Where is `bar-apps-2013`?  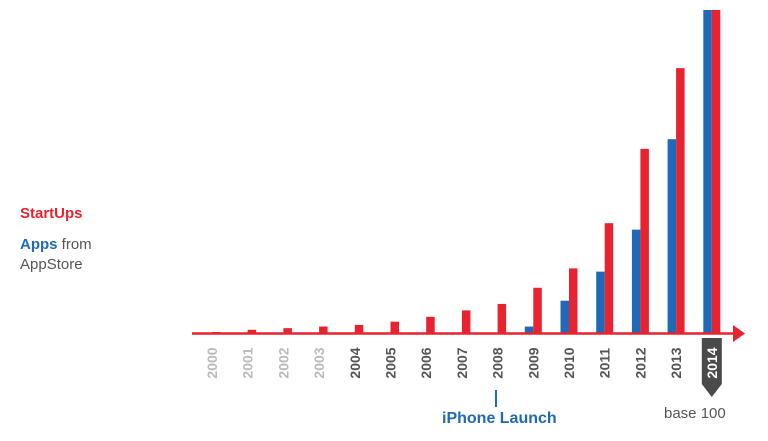 bar-apps-2013 is located at coordinates (672, 236).